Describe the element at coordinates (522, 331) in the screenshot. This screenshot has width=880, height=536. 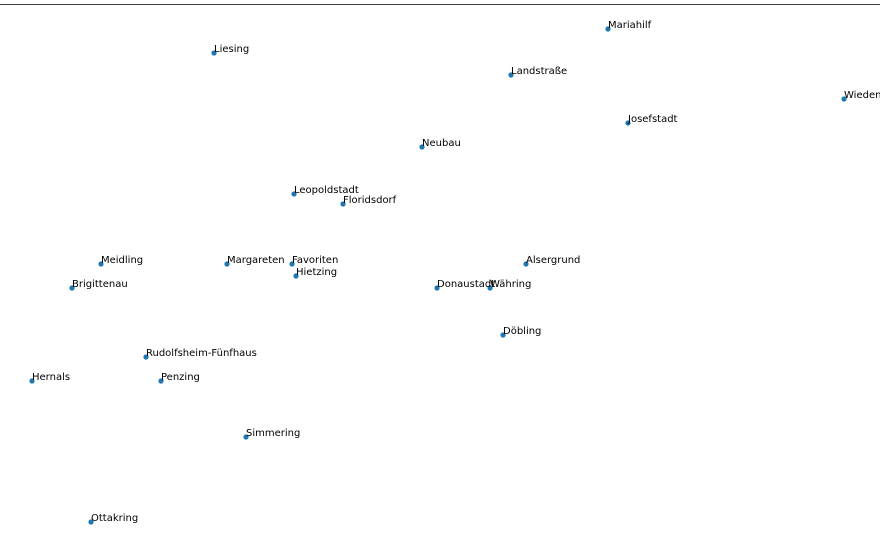
I see `point-label: Döbling` at that location.